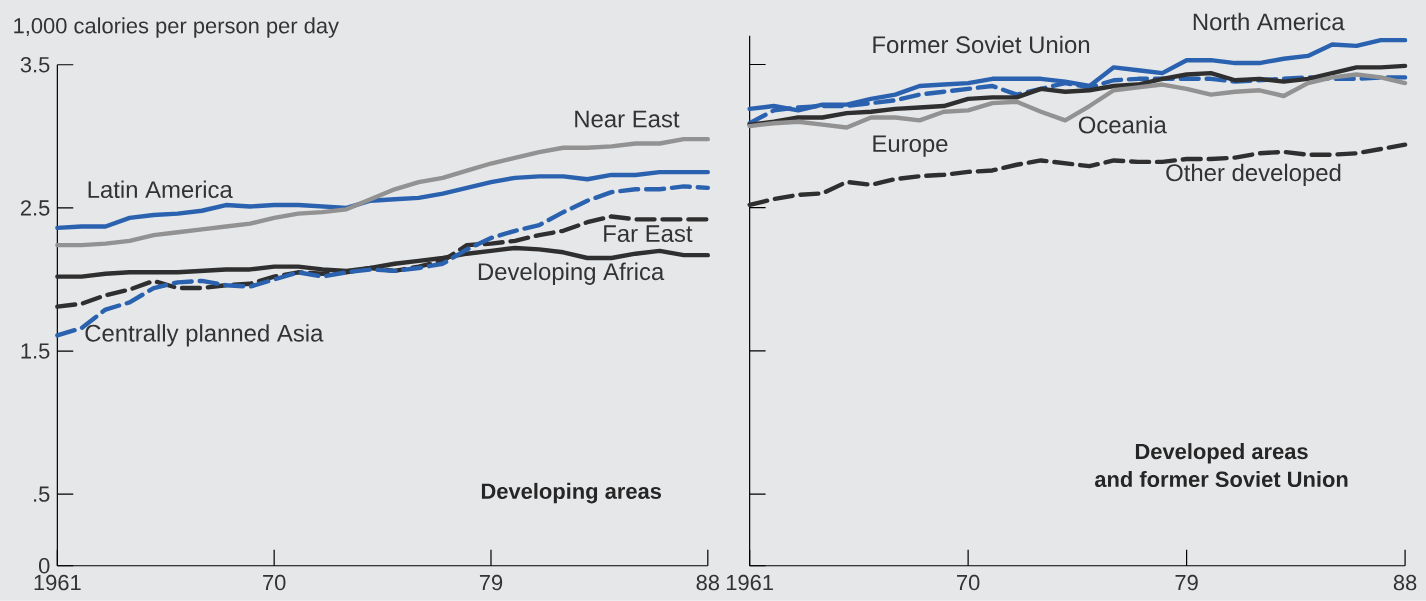 This screenshot has height=601, width=1426. I want to click on text: and former Soviet Union, so click(1221, 479).